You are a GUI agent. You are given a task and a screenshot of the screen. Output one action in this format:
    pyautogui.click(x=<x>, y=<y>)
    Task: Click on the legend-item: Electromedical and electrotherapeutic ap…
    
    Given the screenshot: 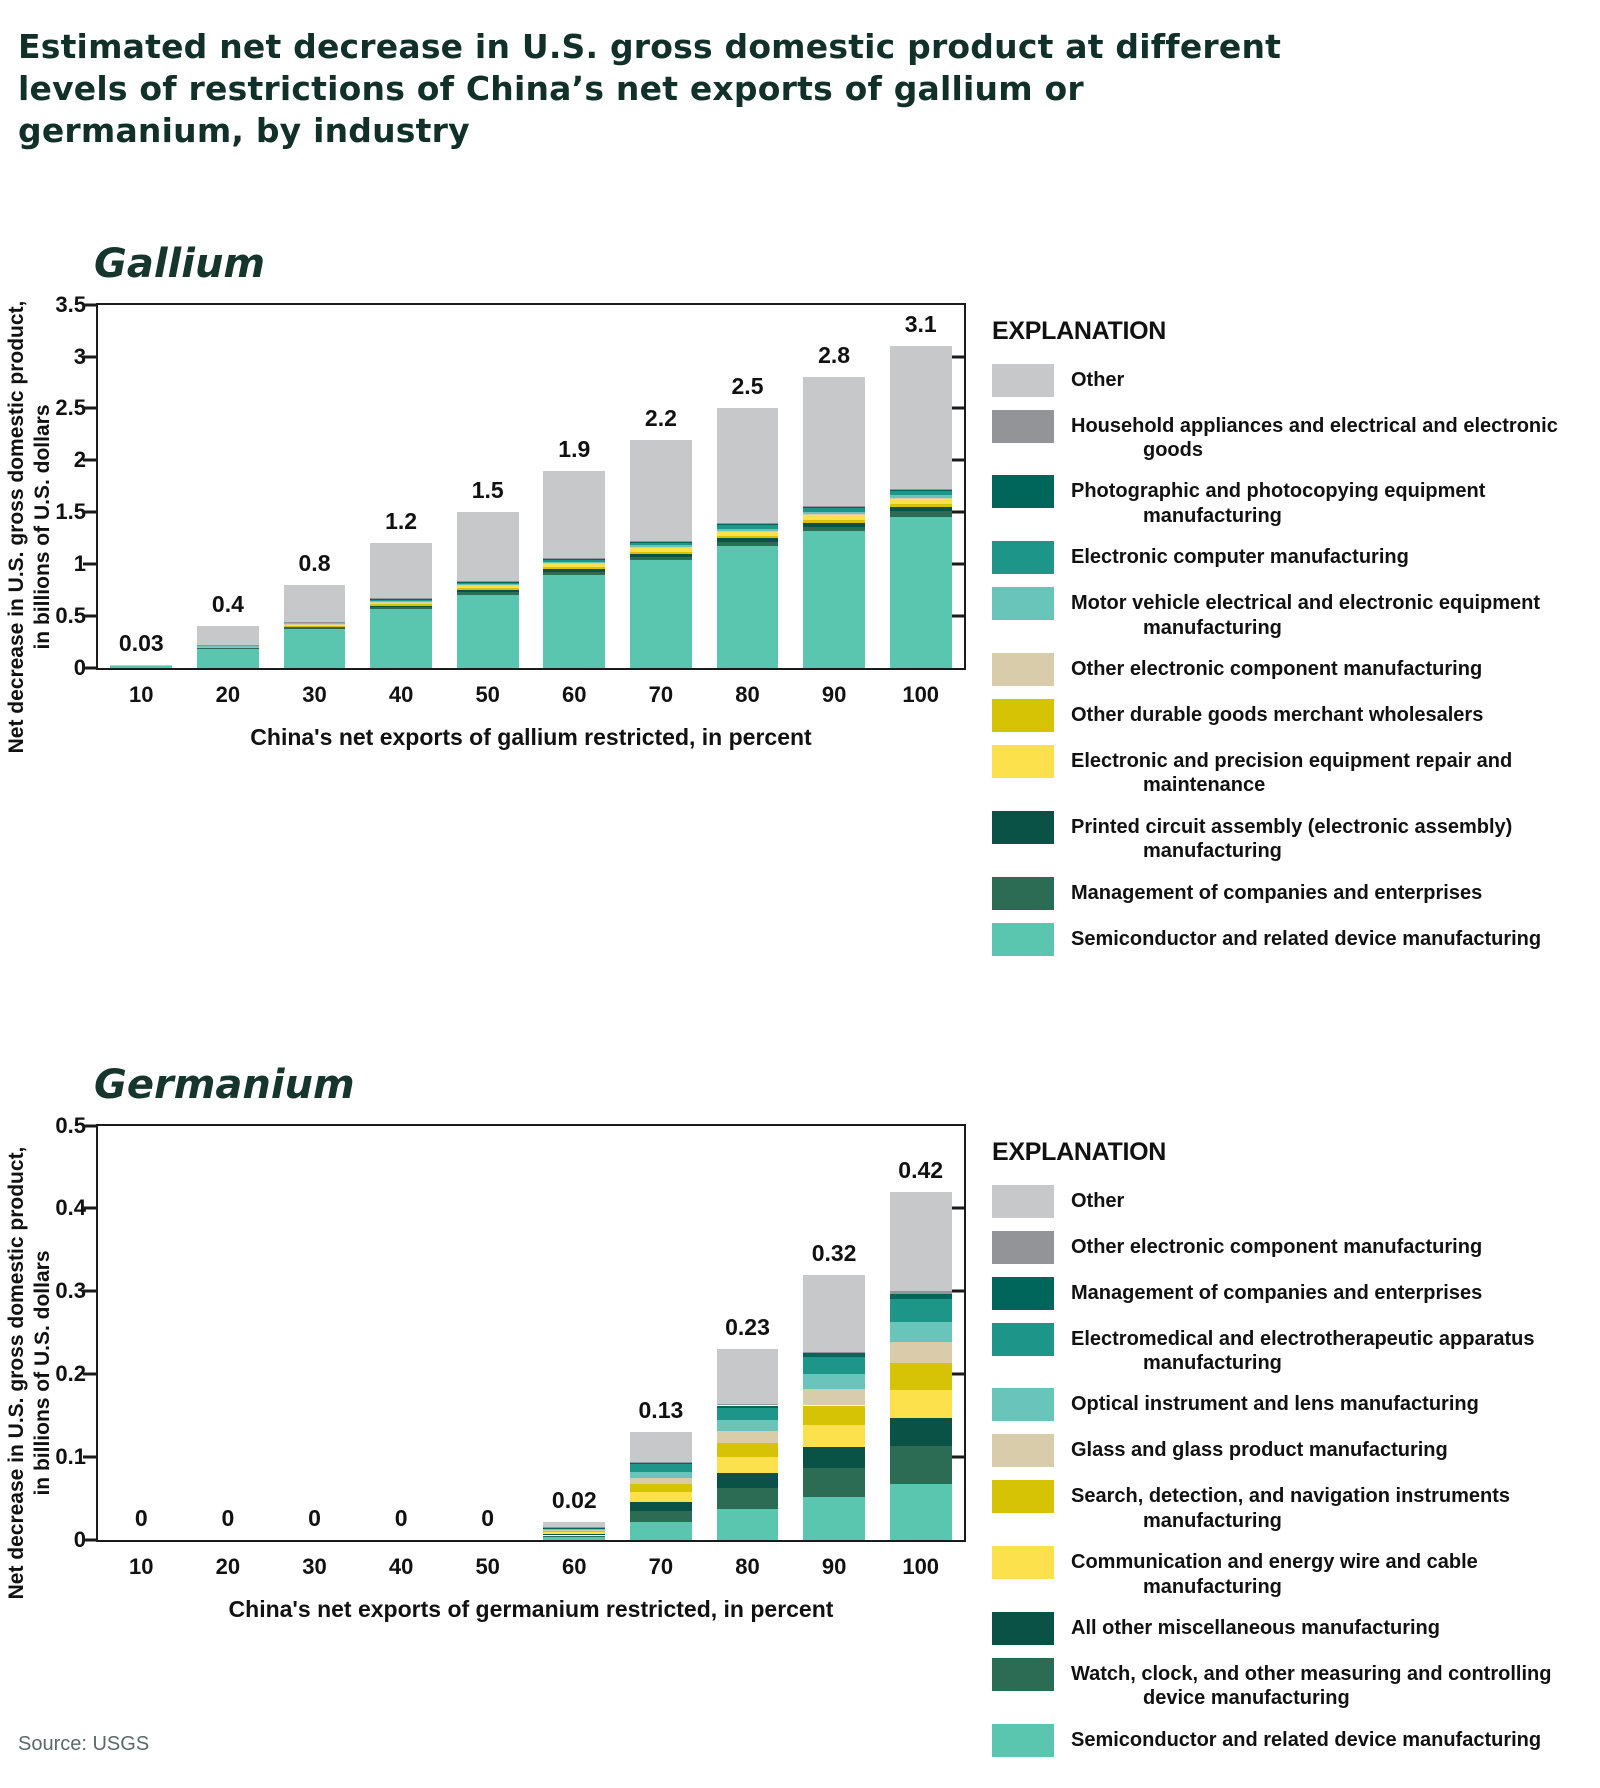 What is the action you would take?
    pyautogui.click(x=1296, y=1349)
    